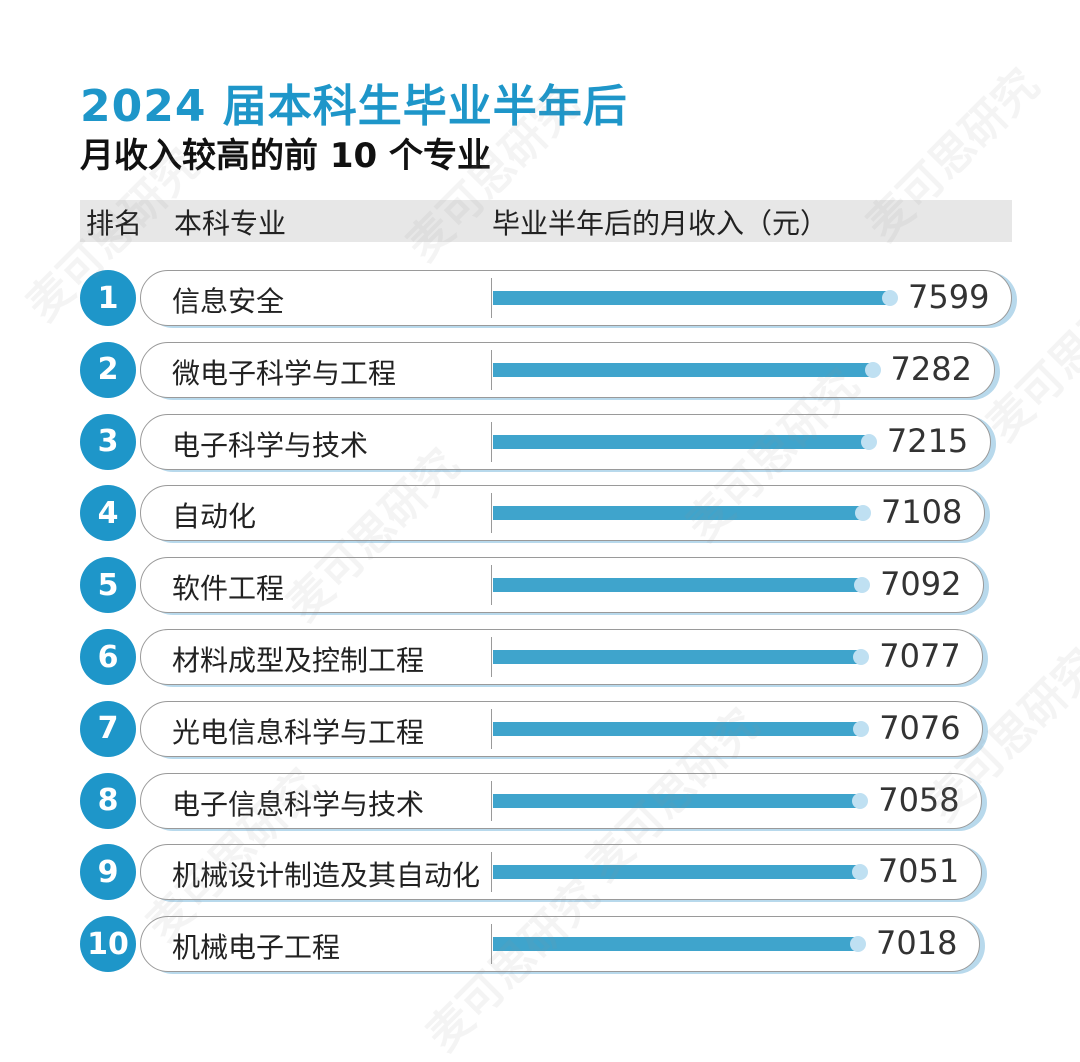 This screenshot has height=1062, width=1080. I want to click on chart-row: 1 信息安全 7599, so click(549, 298).